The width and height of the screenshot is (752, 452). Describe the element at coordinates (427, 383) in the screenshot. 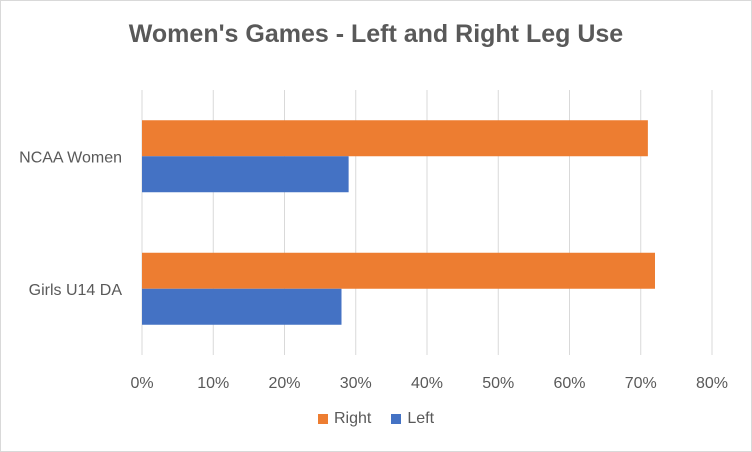

I see `x-tick-label: 40%` at that location.